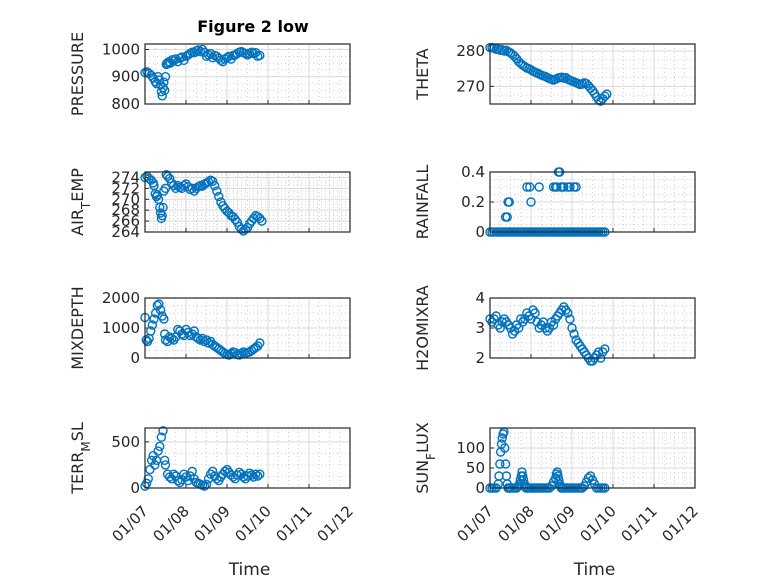 This screenshot has height=583, width=778. Describe the element at coordinates (80, 458) in the screenshot. I see `y-axis-label: TERRMSL` at that location.